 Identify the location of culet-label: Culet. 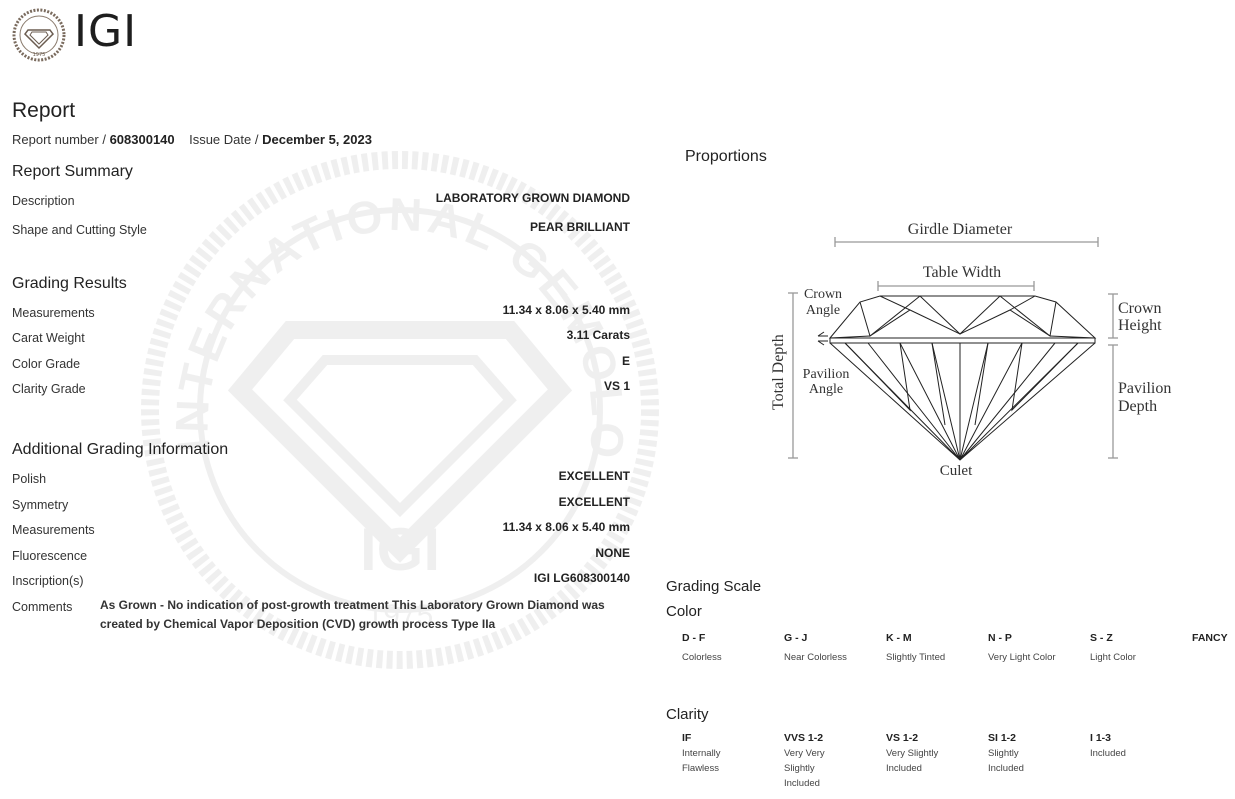
(956, 471).